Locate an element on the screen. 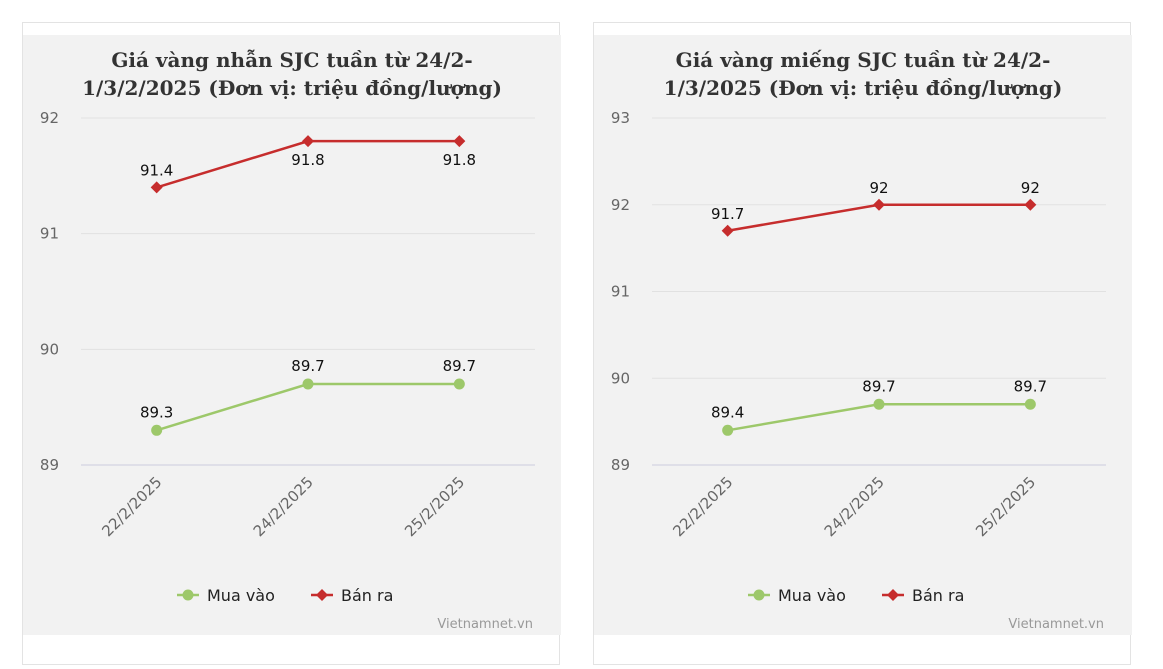  chart-title-line: 1/3/2/2025 (Đơn vị: triệu đồng/lượng) is located at coordinates (292, 88).